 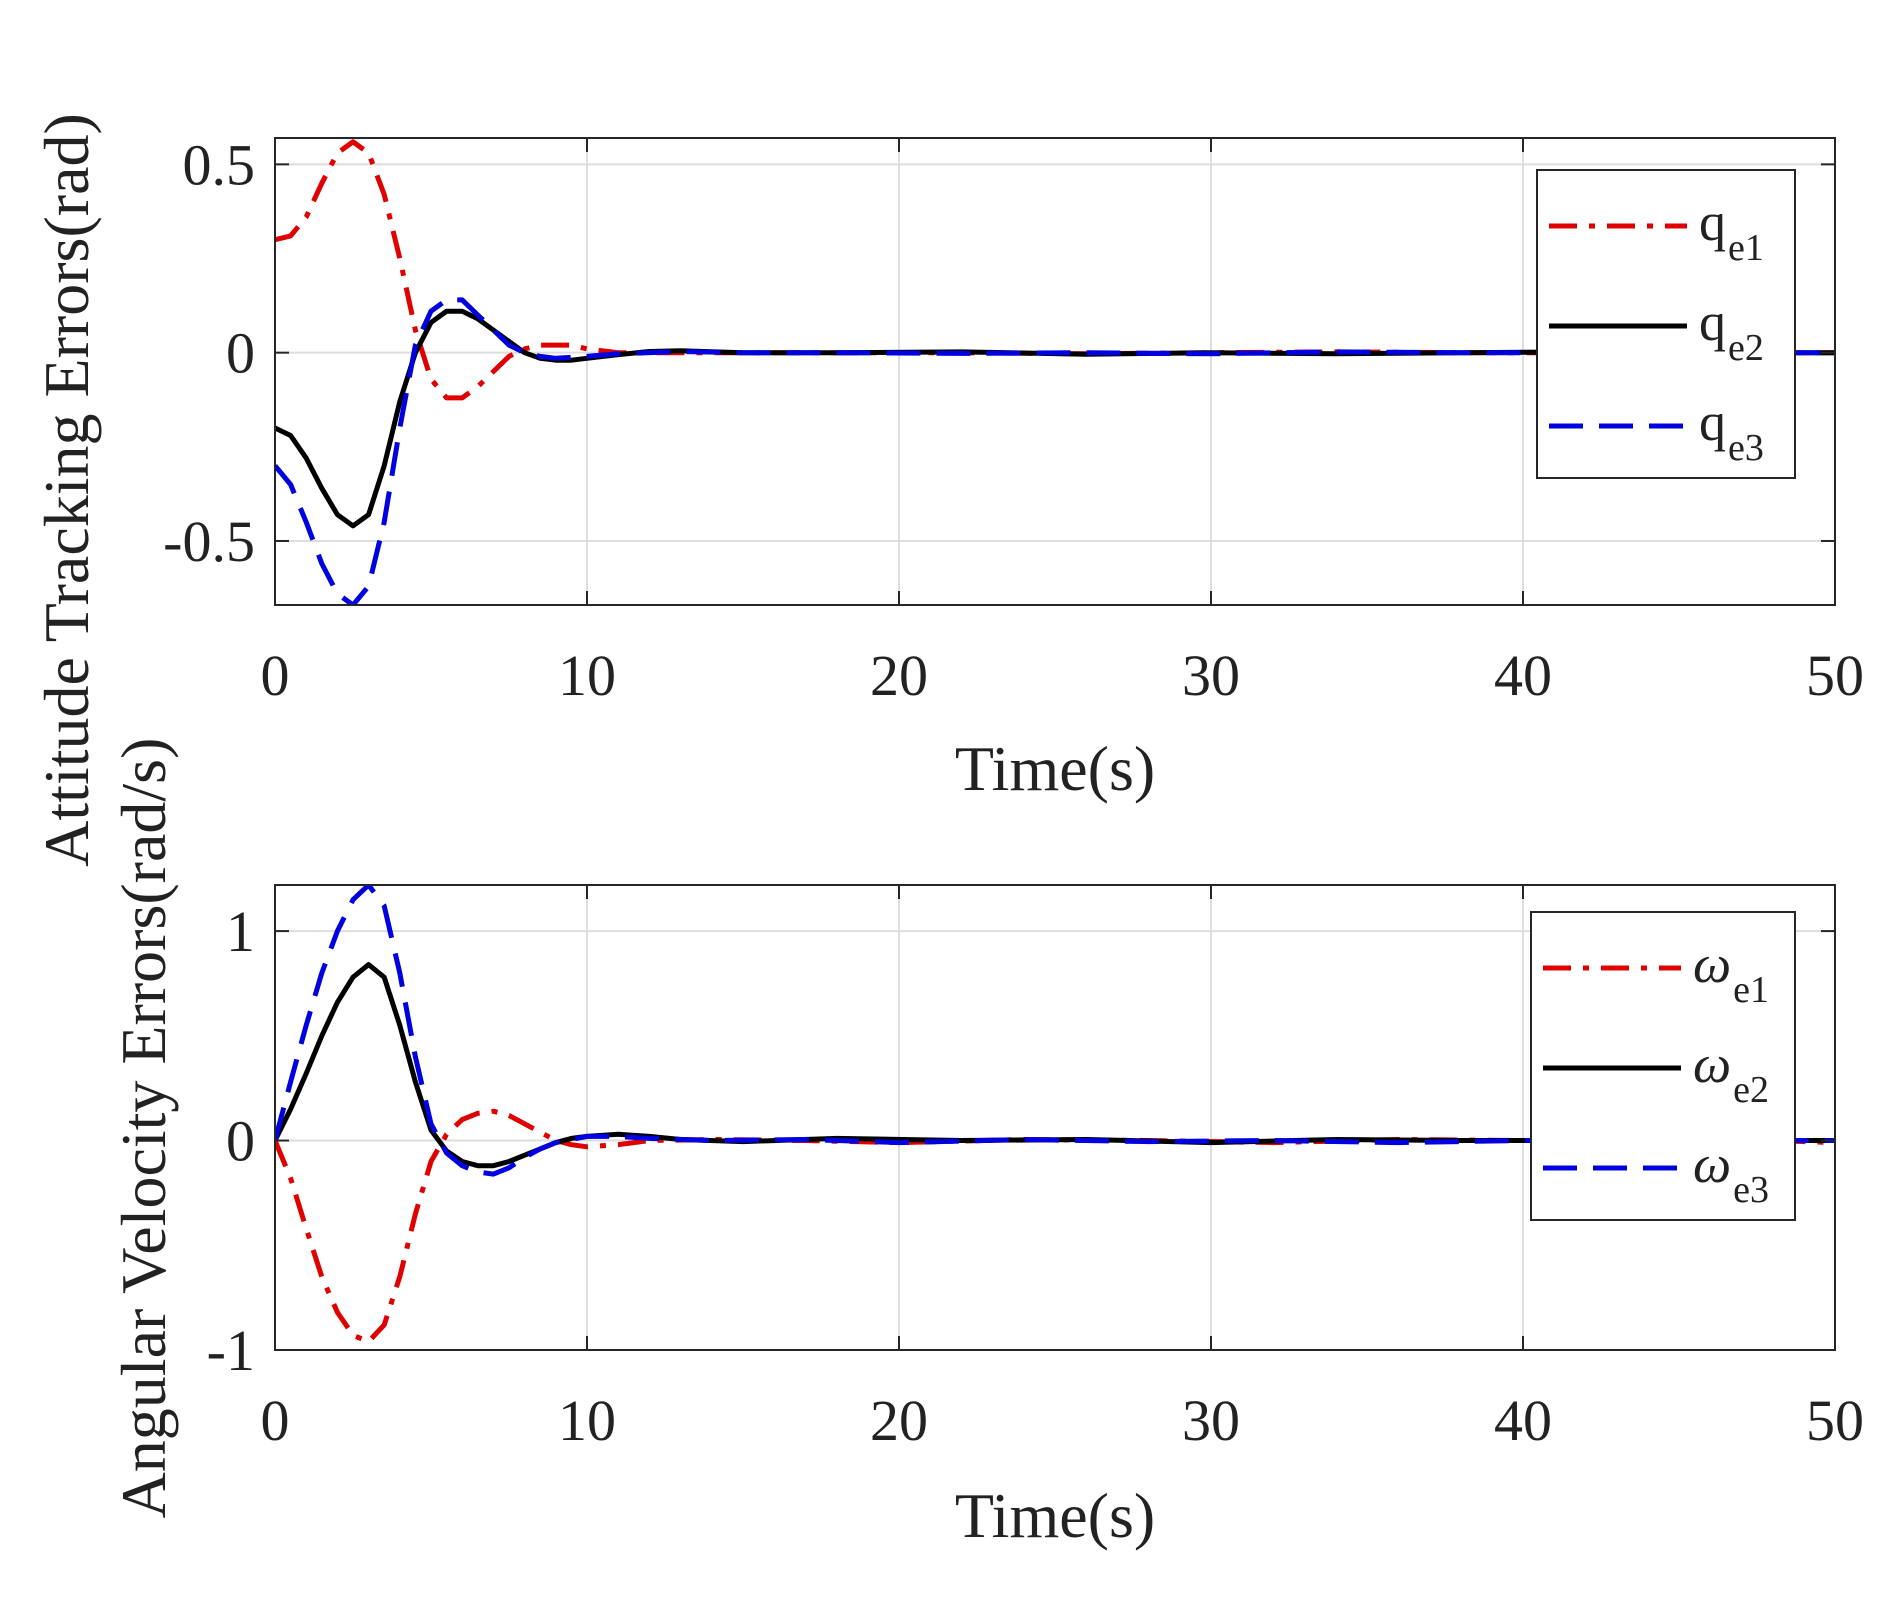 I want to click on y-tick-label: 0.5, so click(x=219, y=164).